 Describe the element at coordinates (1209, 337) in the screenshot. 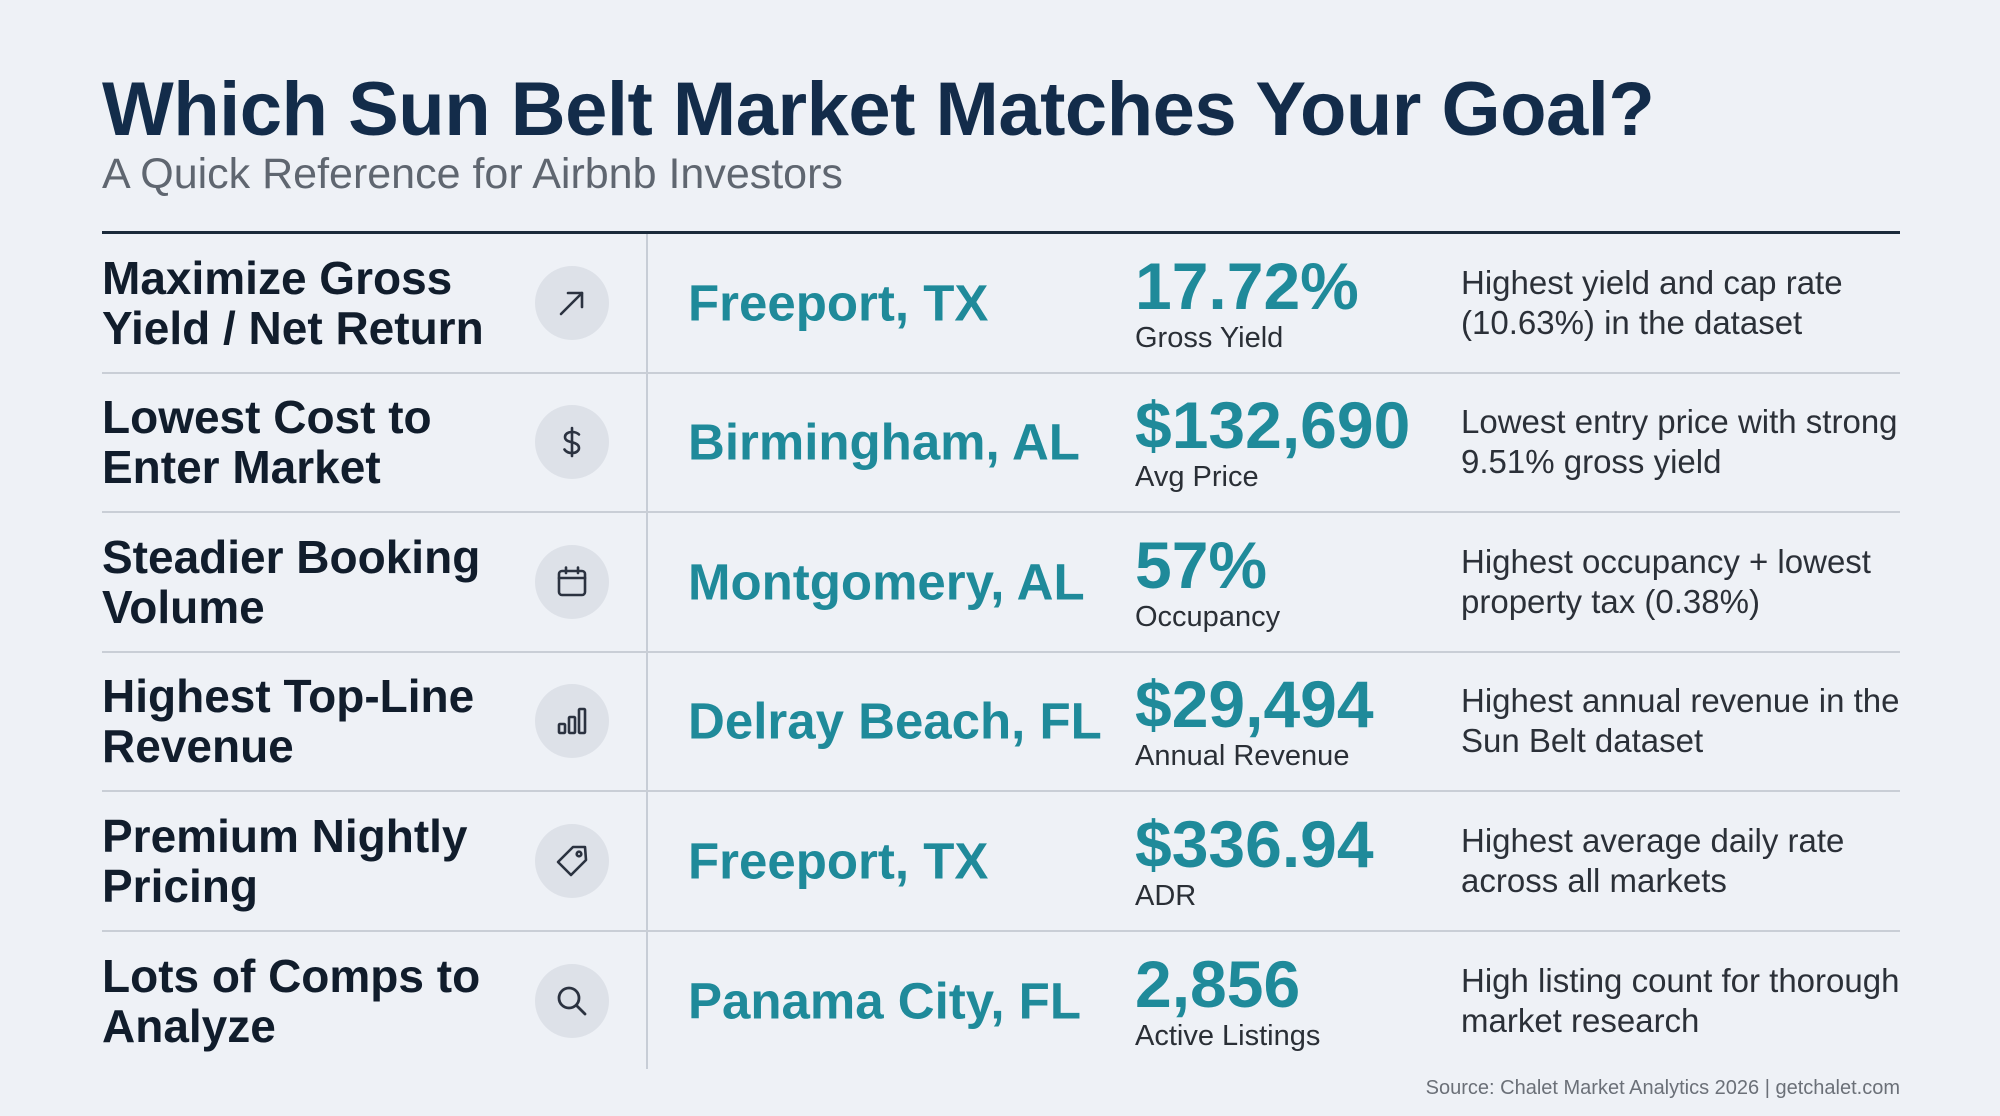

I see `metric-label: Gross Yield` at that location.